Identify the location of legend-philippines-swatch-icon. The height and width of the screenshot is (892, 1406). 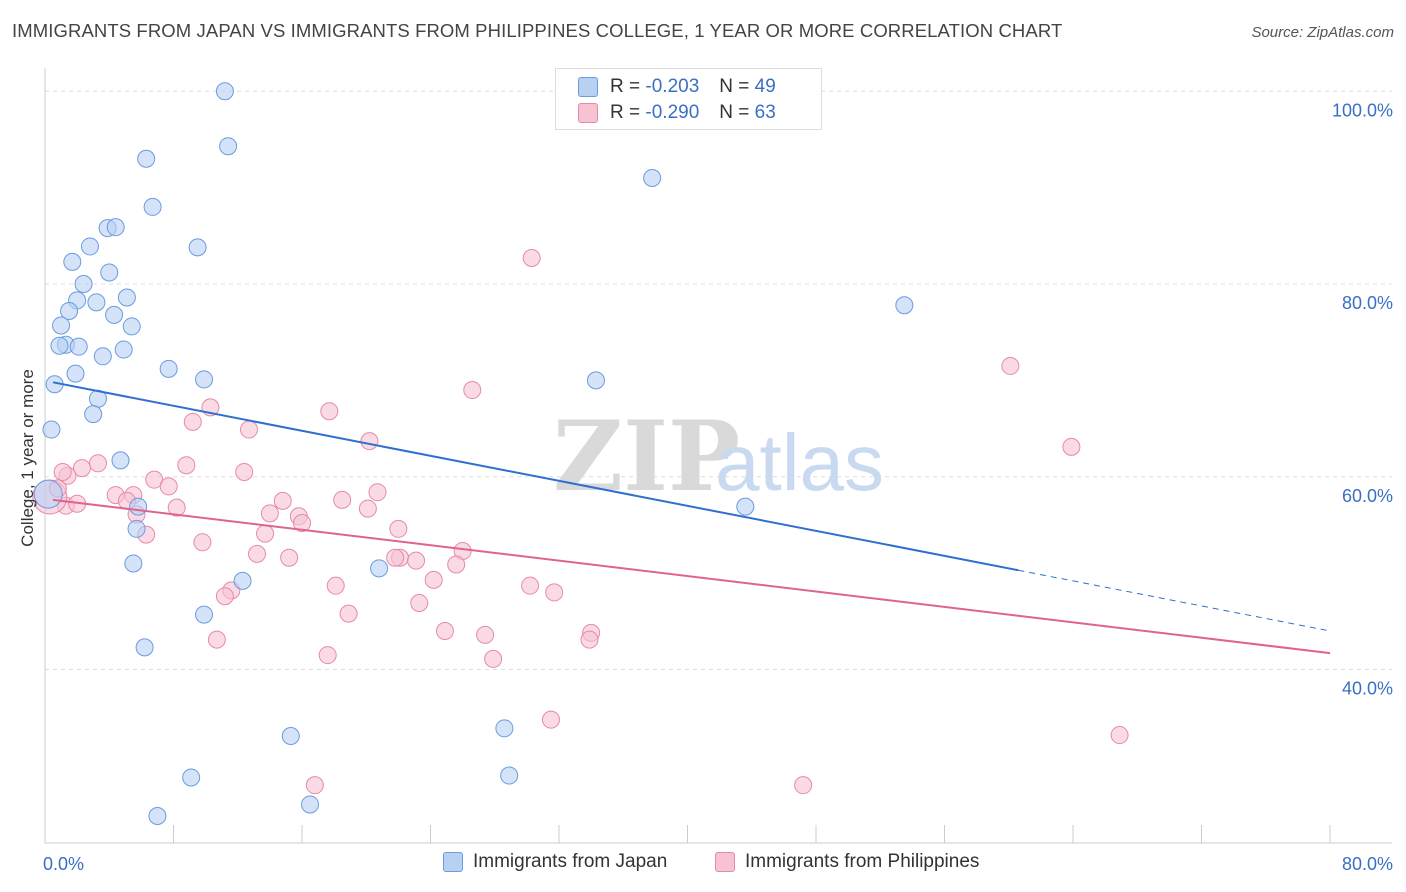
(725, 862).